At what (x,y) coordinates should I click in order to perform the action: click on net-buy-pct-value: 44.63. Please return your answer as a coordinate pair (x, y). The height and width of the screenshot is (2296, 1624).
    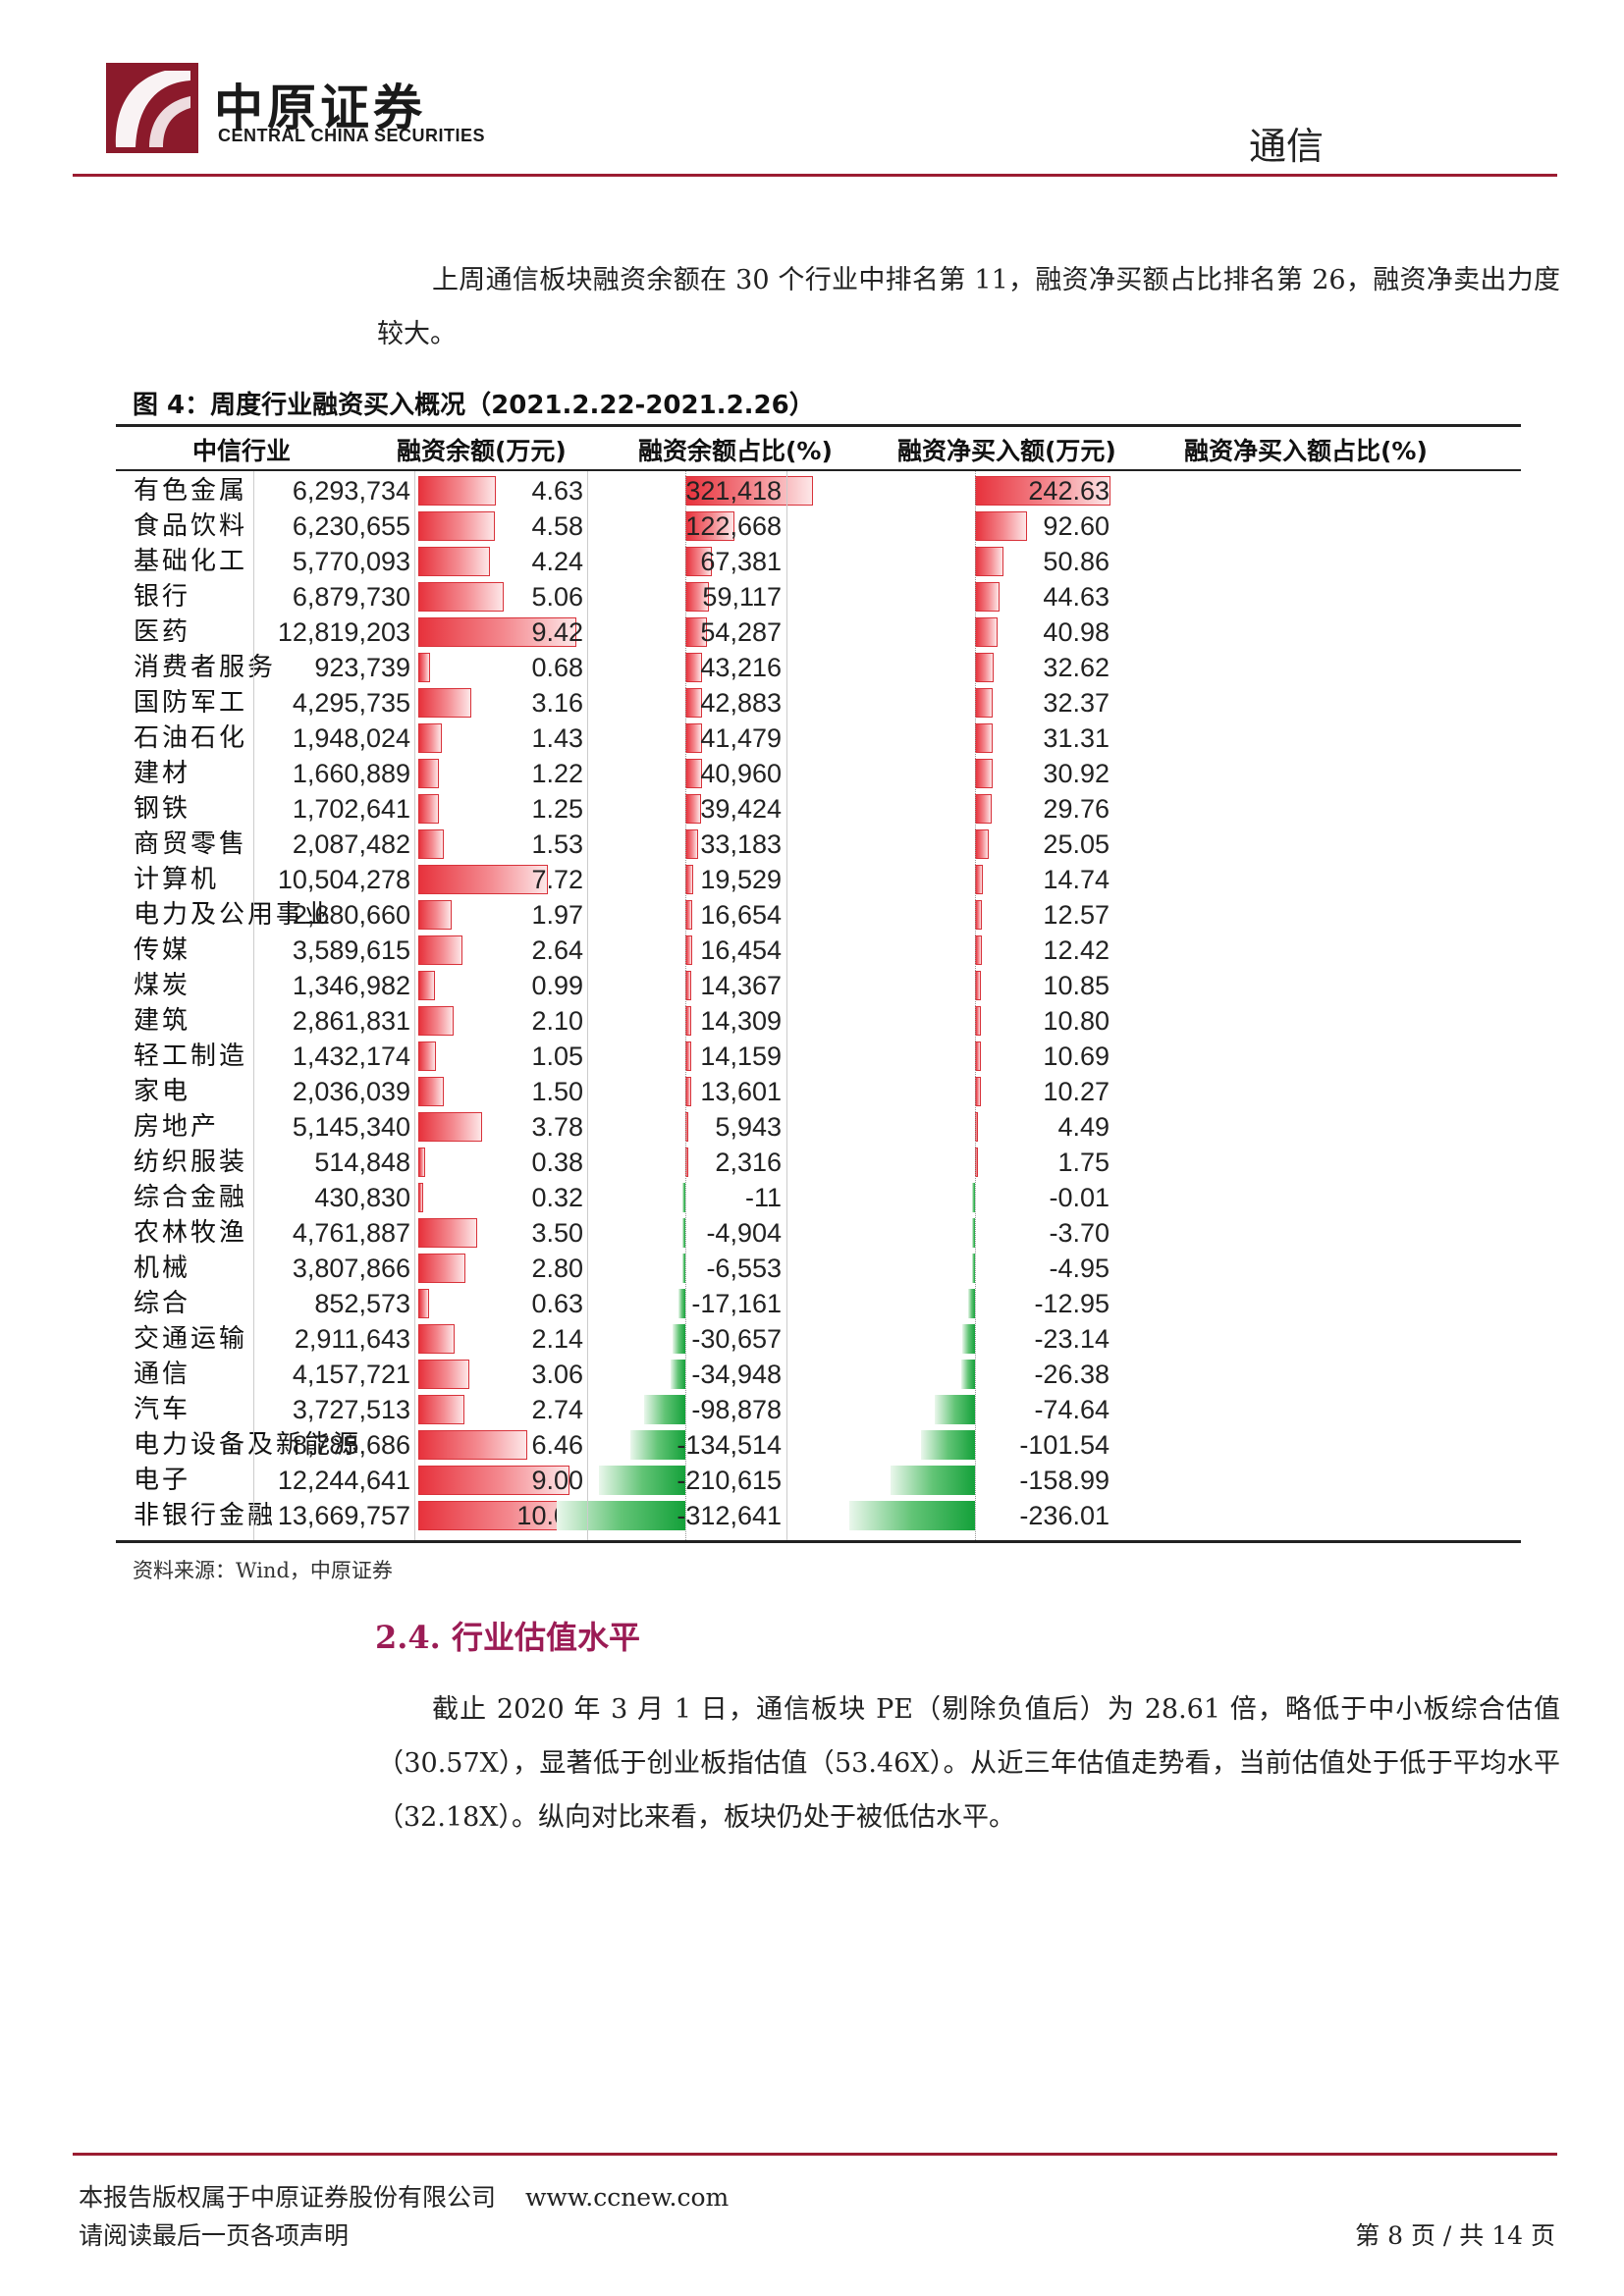
    Looking at the image, I should click on (1076, 597).